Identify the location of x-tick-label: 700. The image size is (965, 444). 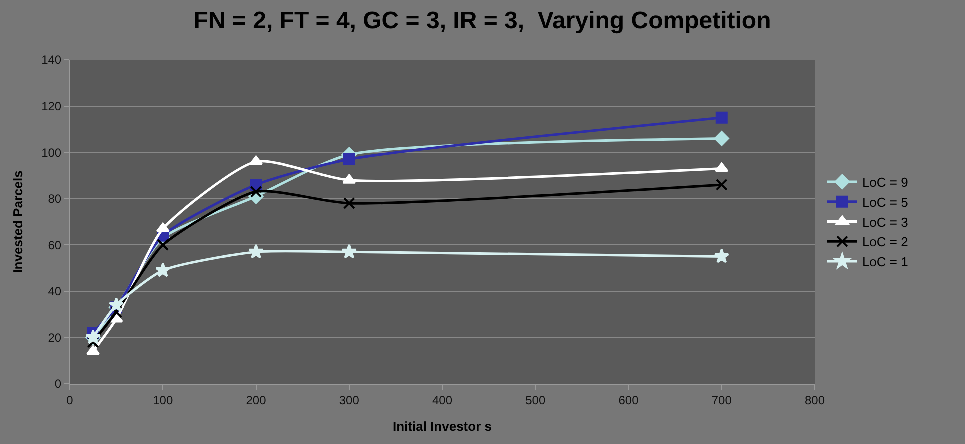
(722, 400).